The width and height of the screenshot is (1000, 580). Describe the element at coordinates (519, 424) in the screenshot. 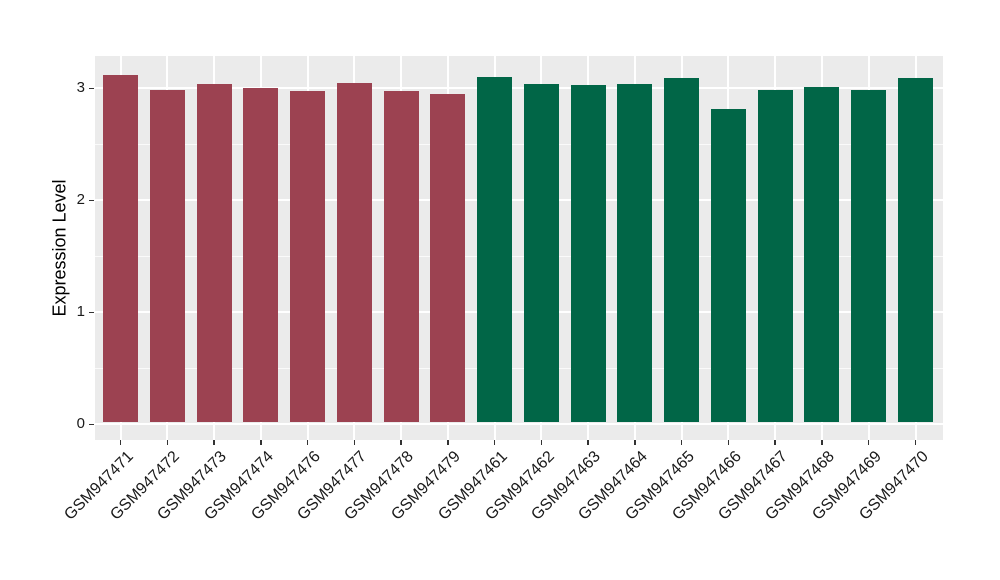

I see `zero-gridline` at that location.